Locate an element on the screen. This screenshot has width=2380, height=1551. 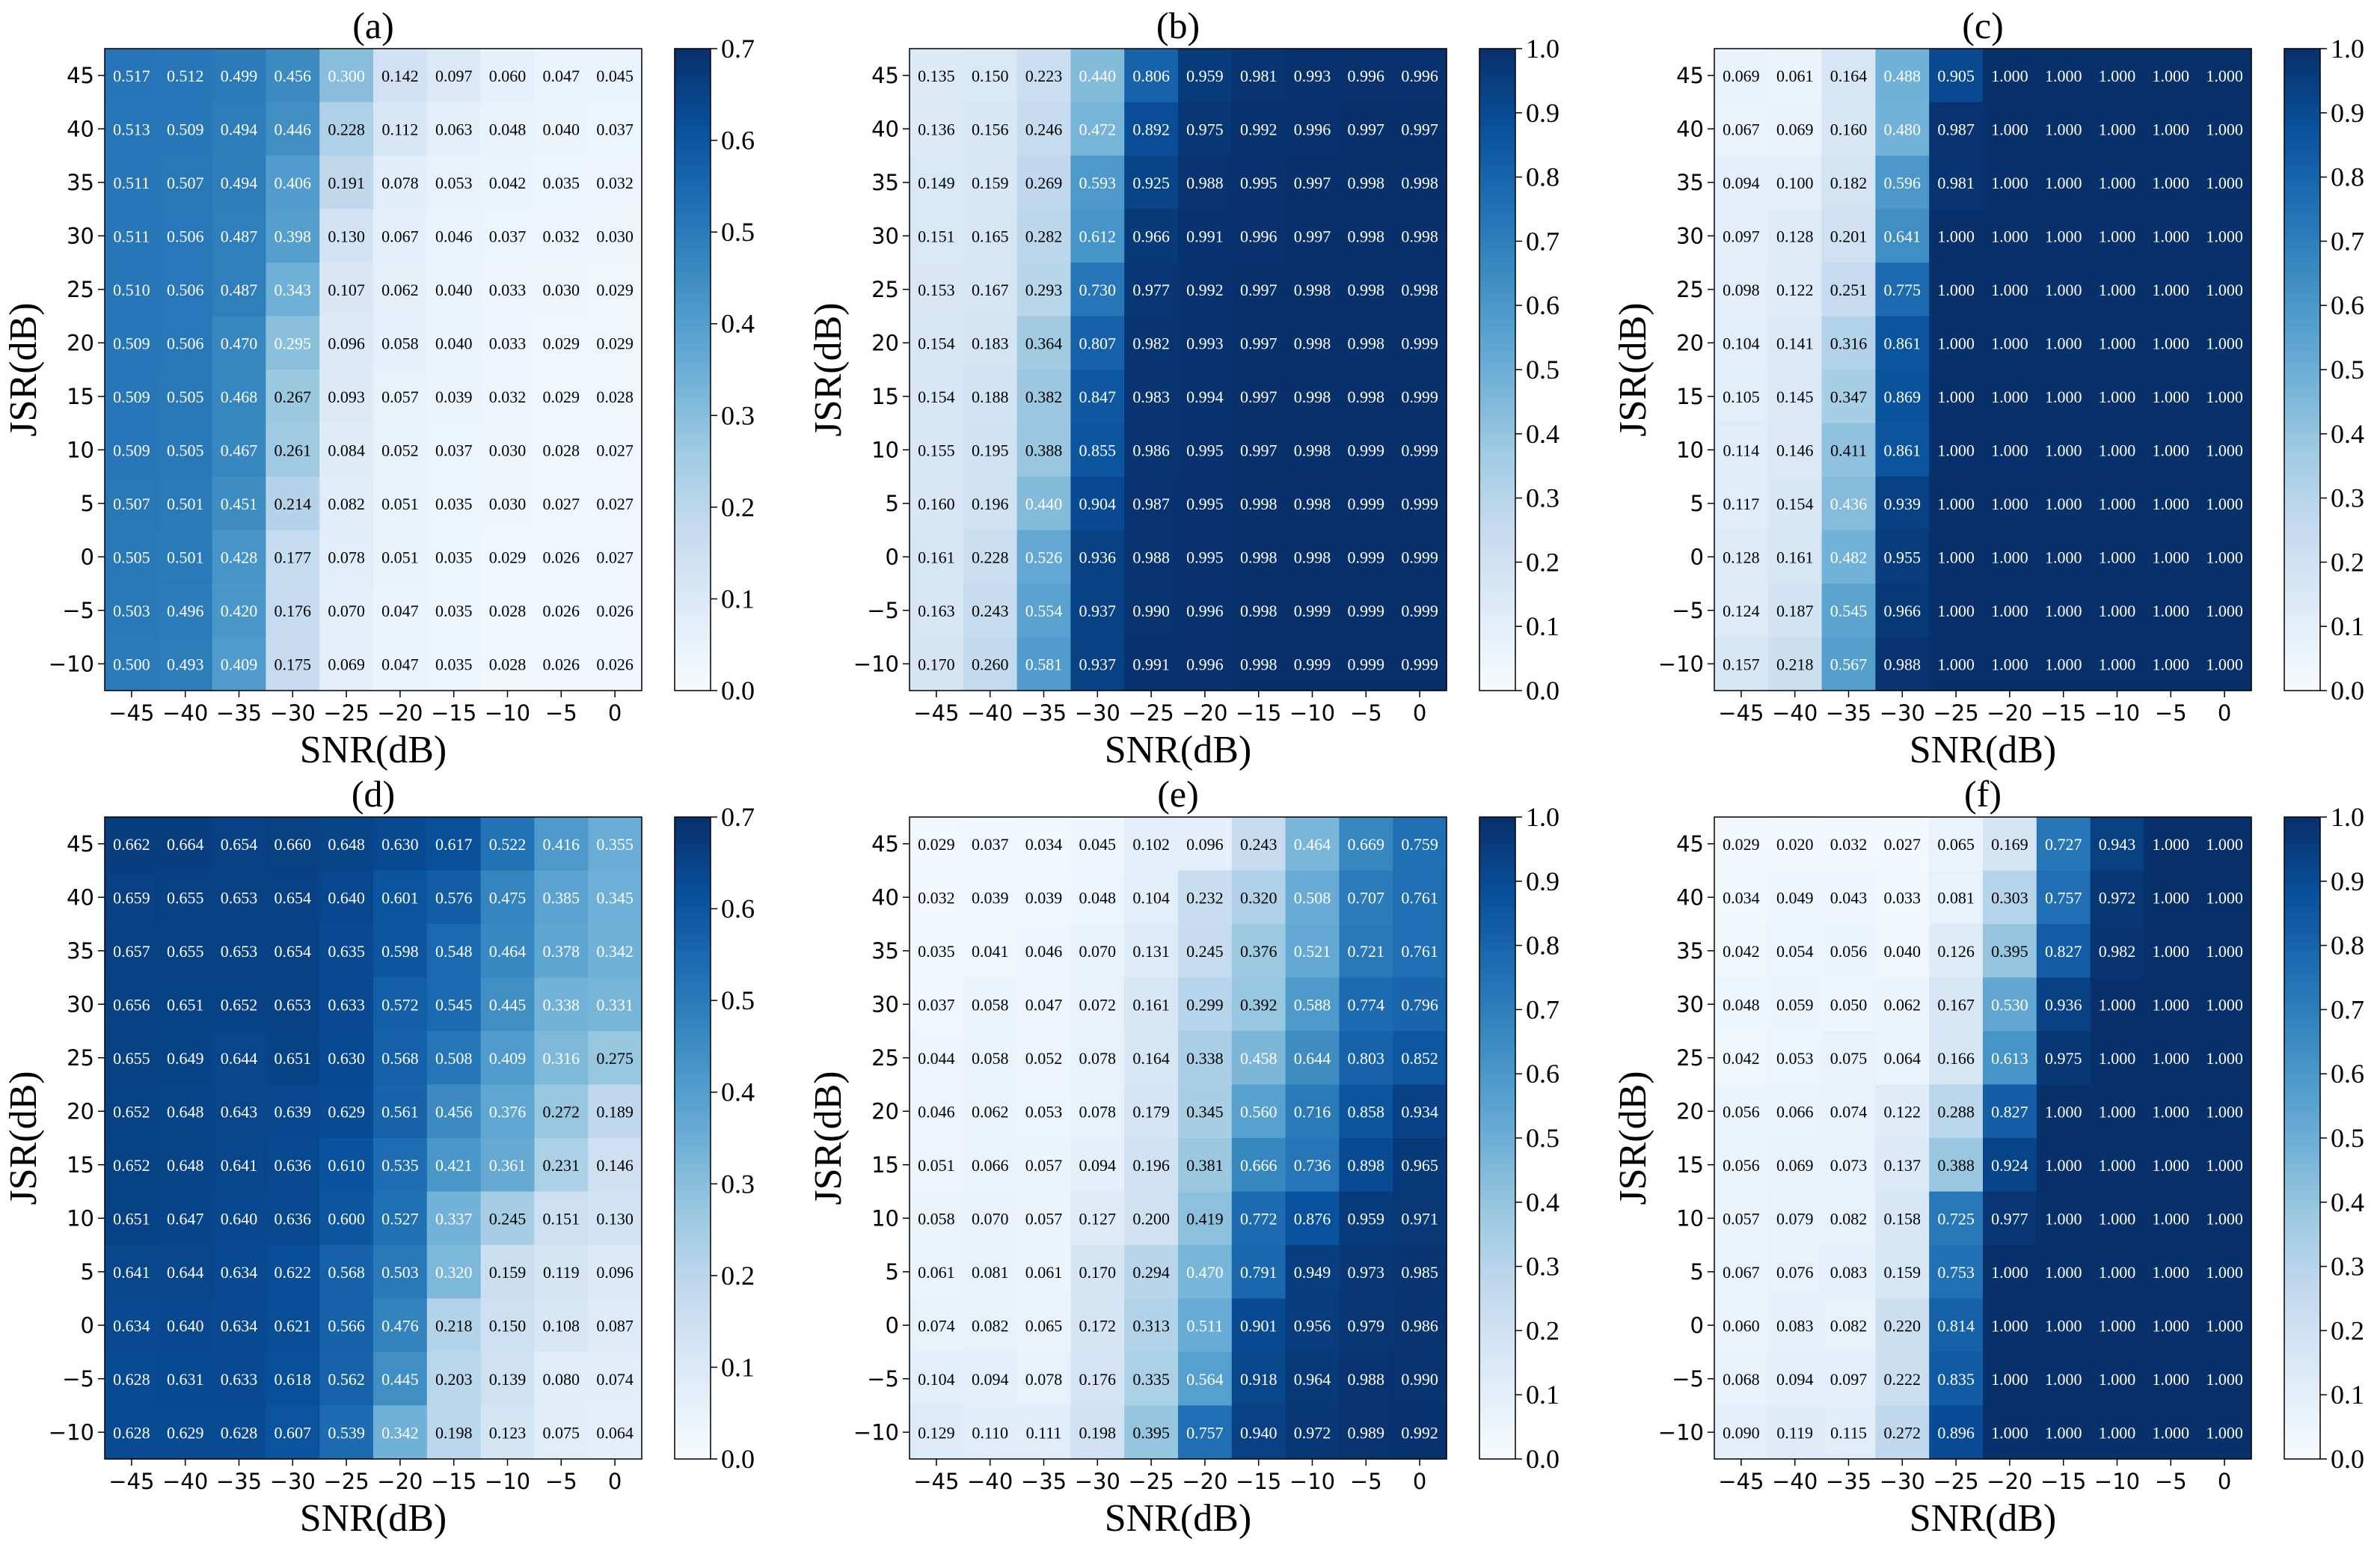
cell-value-label: 0.126 is located at coordinates (1956, 951).